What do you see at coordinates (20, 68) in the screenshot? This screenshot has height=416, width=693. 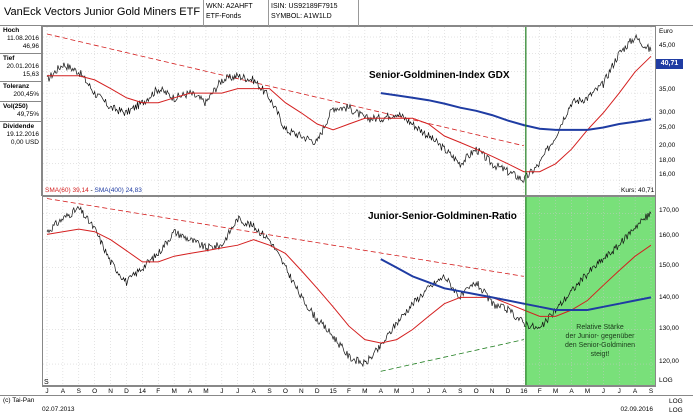 I see `stat-low: Tief 20.01.2016 15,63` at bounding box center [20, 68].